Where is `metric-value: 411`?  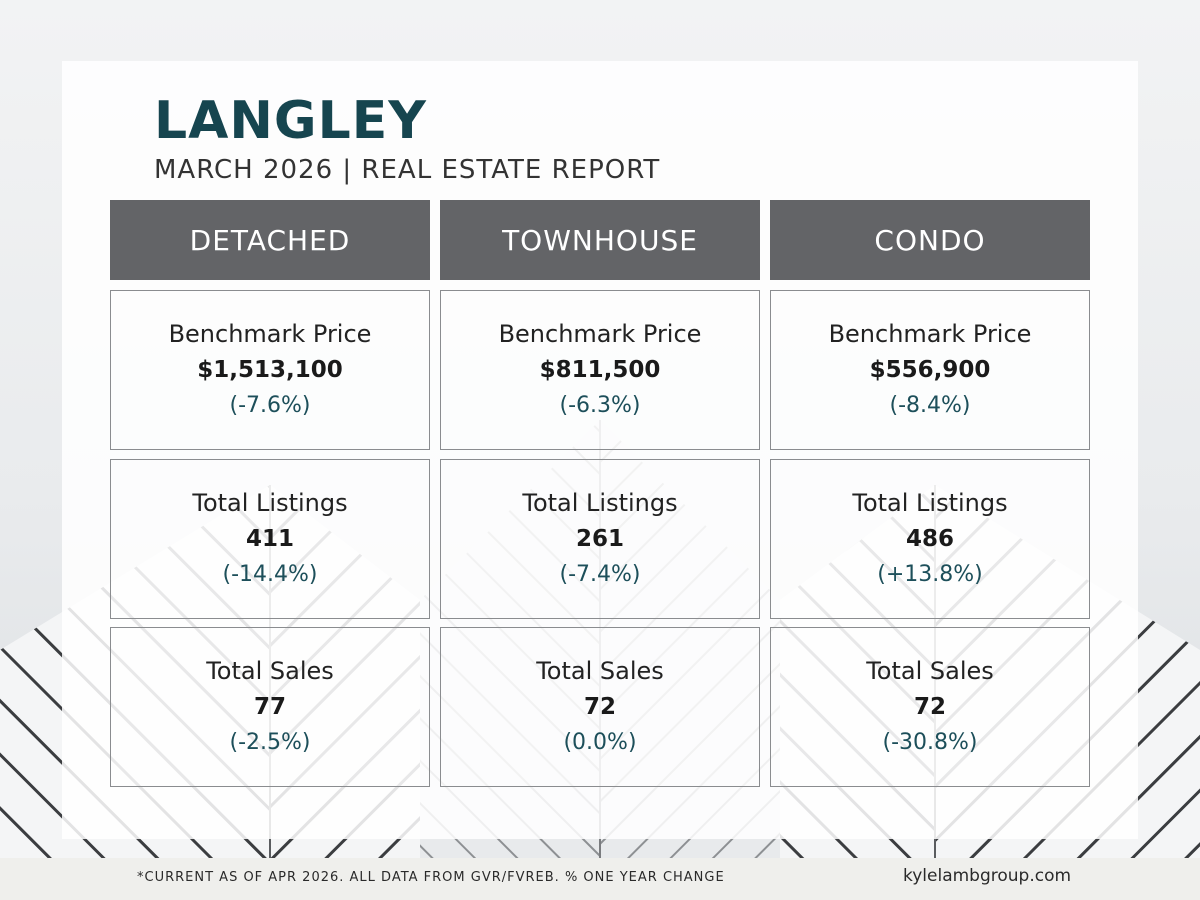
metric-value: 411 is located at coordinates (269, 539).